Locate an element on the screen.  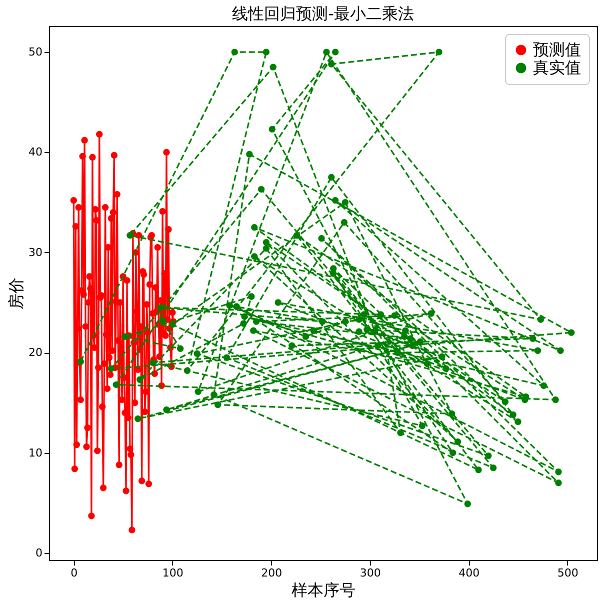
x-tick-label: 0 is located at coordinates (74, 573).